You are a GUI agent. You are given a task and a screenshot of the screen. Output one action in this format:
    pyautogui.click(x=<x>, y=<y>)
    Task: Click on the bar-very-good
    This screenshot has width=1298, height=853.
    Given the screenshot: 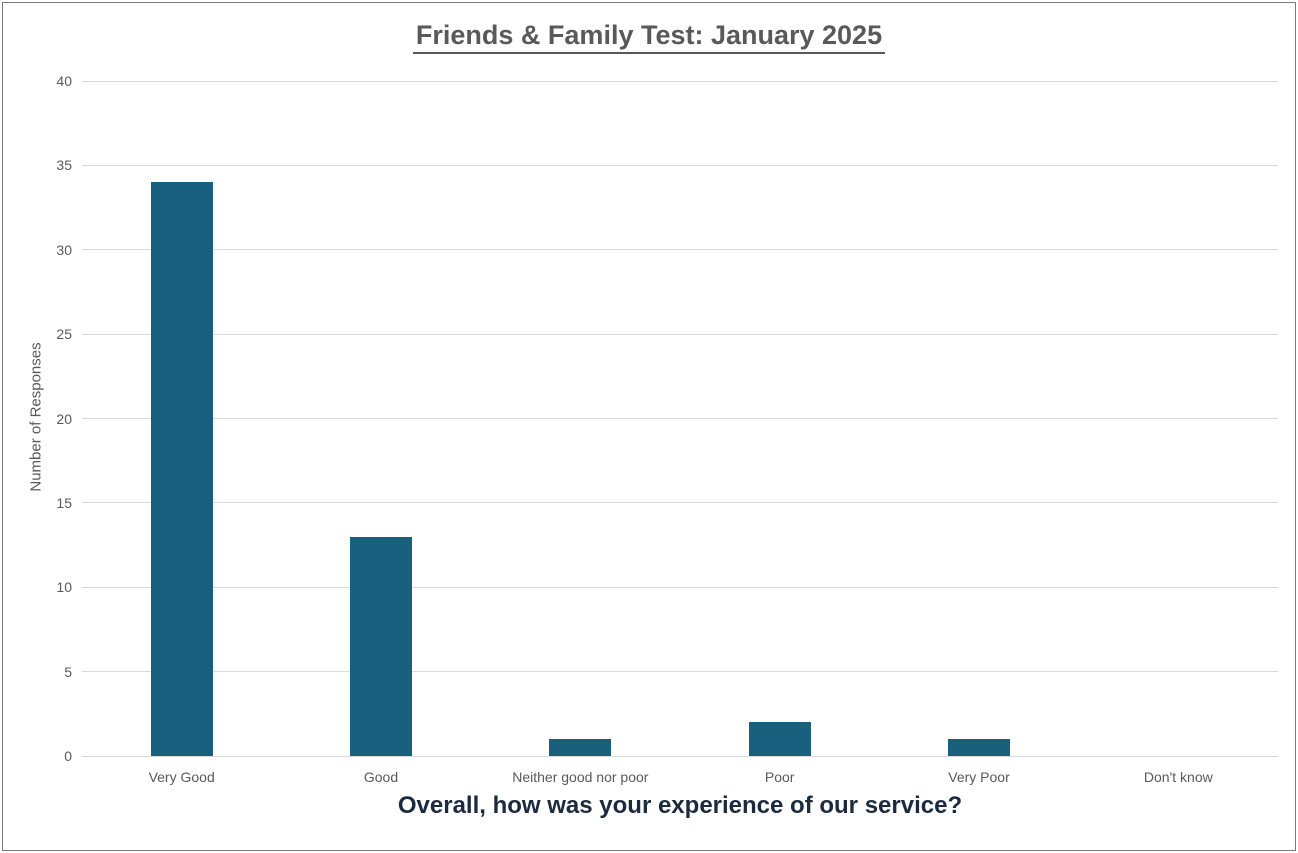 What is the action you would take?
    pyautogui.click(x=181, y=469)
    